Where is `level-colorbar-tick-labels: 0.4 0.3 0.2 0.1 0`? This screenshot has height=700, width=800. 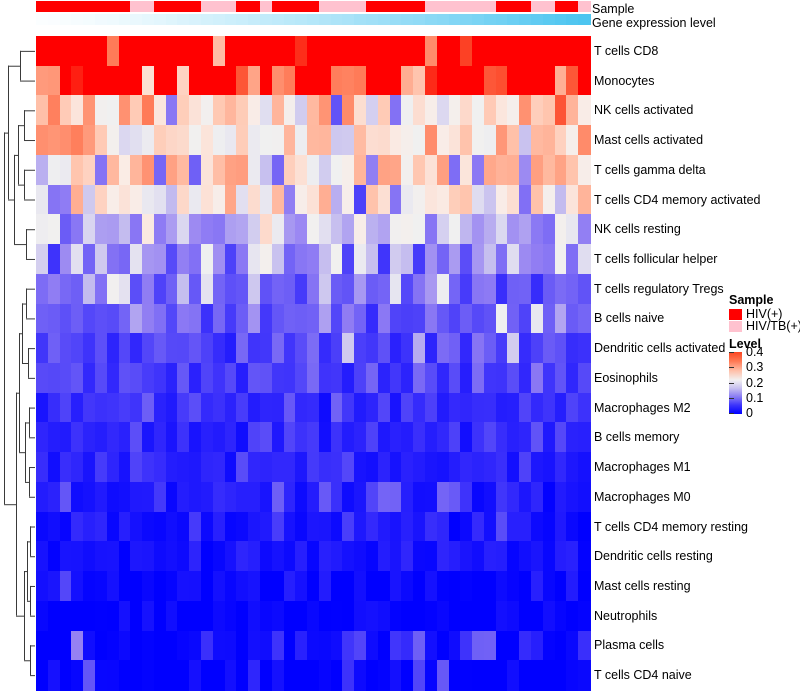 level-colorbar-tick-labels: 0.4 0.3 0.2 0.1 0 is located at coordinates (766, 383).